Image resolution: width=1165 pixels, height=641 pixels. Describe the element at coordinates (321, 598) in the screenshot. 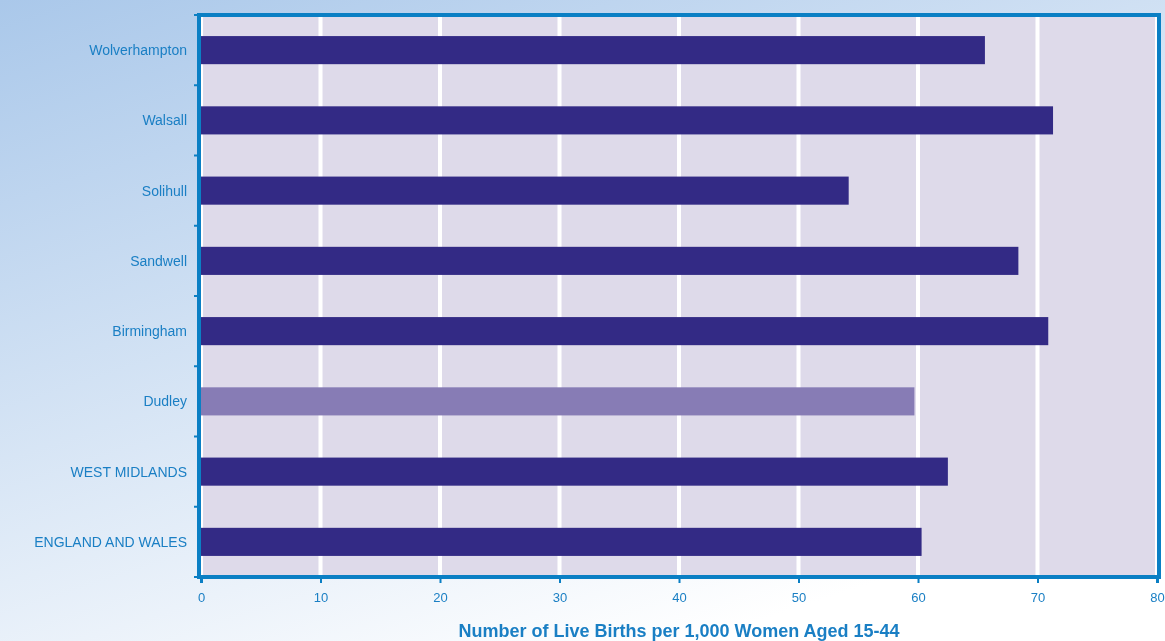

I see `x-tick-label: 10` at that location.